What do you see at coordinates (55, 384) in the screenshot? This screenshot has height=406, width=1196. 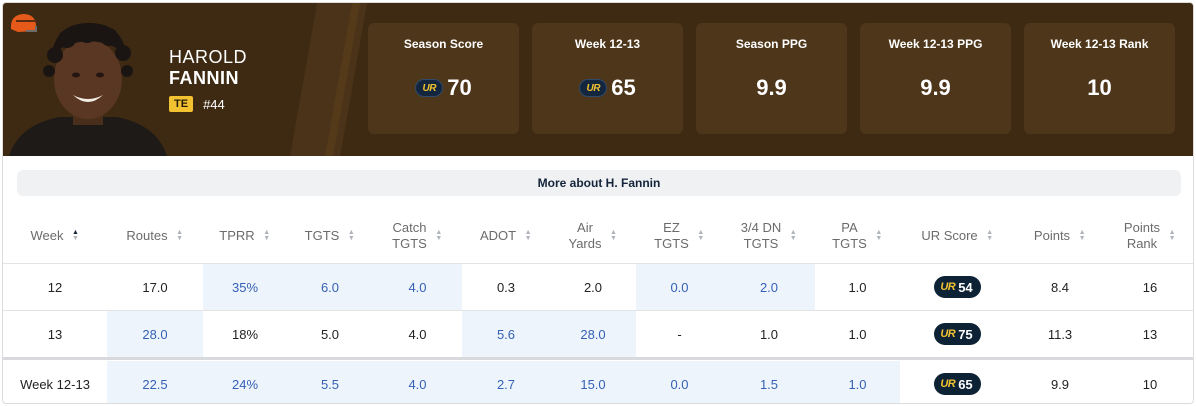 I see `table-cell: Week 12-13` at bounding box center [55, 384].